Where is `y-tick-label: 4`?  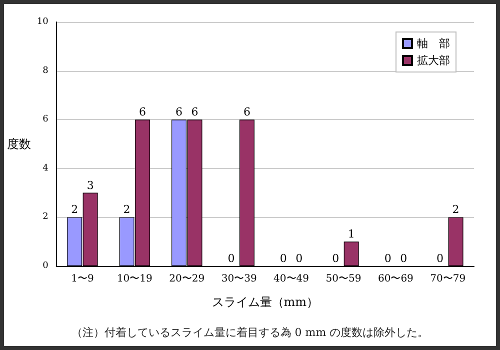
y-tick-label: 4 is located at coordinates (45, 168).